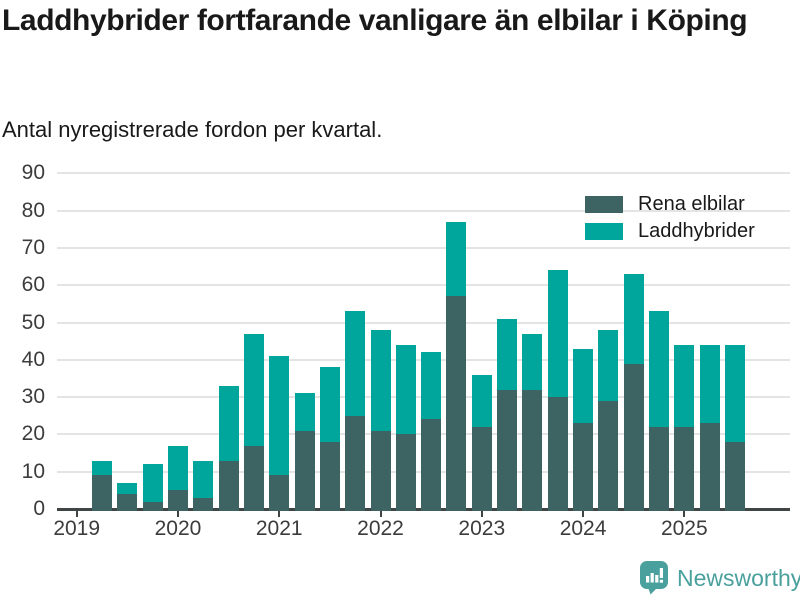 This screenshot has height=600, width=800. Describe the element at coordinates (77, 528) in the screenshot. I see `x-axis-label: 2019` at that location.